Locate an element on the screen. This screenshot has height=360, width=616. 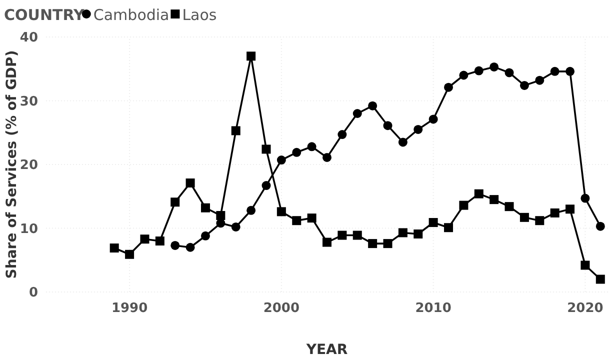
legend-label: Cambodia is located at coordinates (131, 15).